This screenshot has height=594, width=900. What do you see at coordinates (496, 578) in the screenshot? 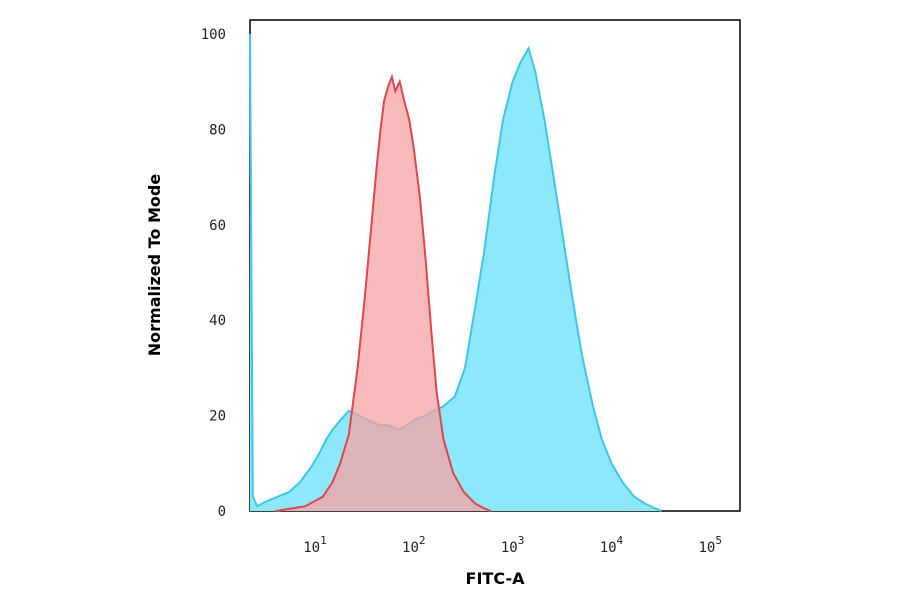
I see `x-axis-title: FITC-A` at bounding box center [496, 578].